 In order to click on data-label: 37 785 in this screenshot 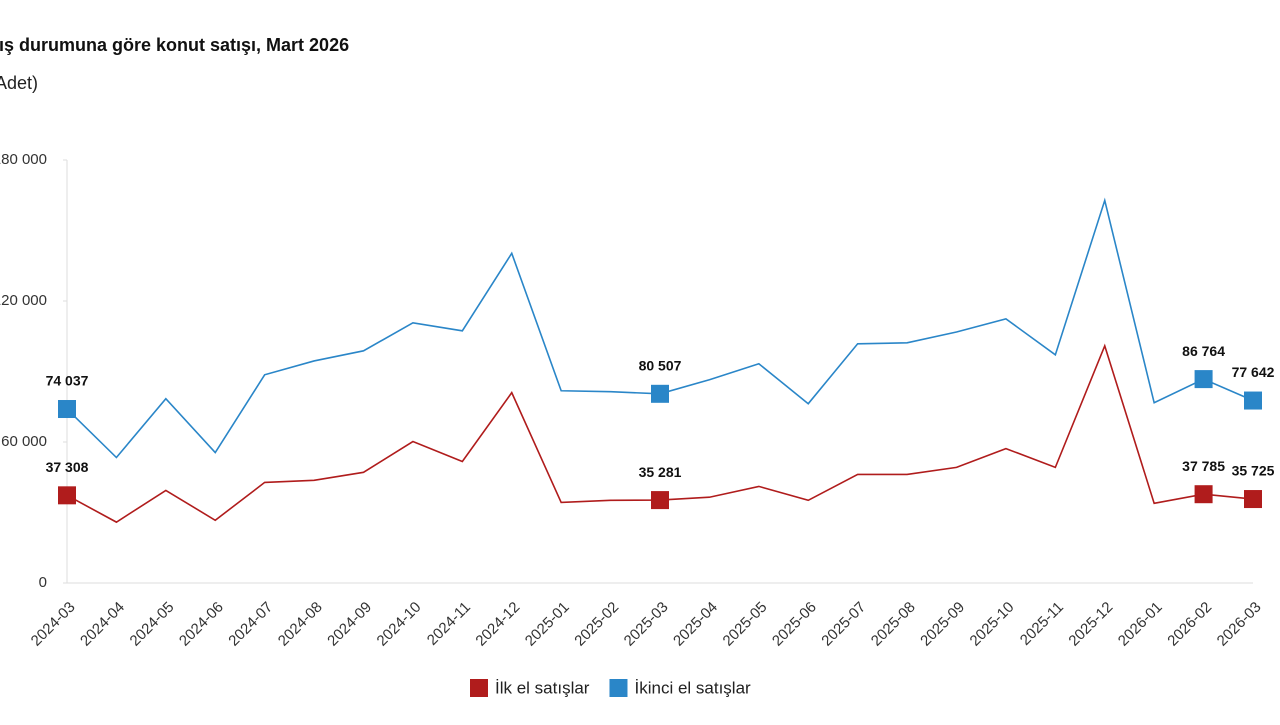, I will do `click(1203, 466)`.